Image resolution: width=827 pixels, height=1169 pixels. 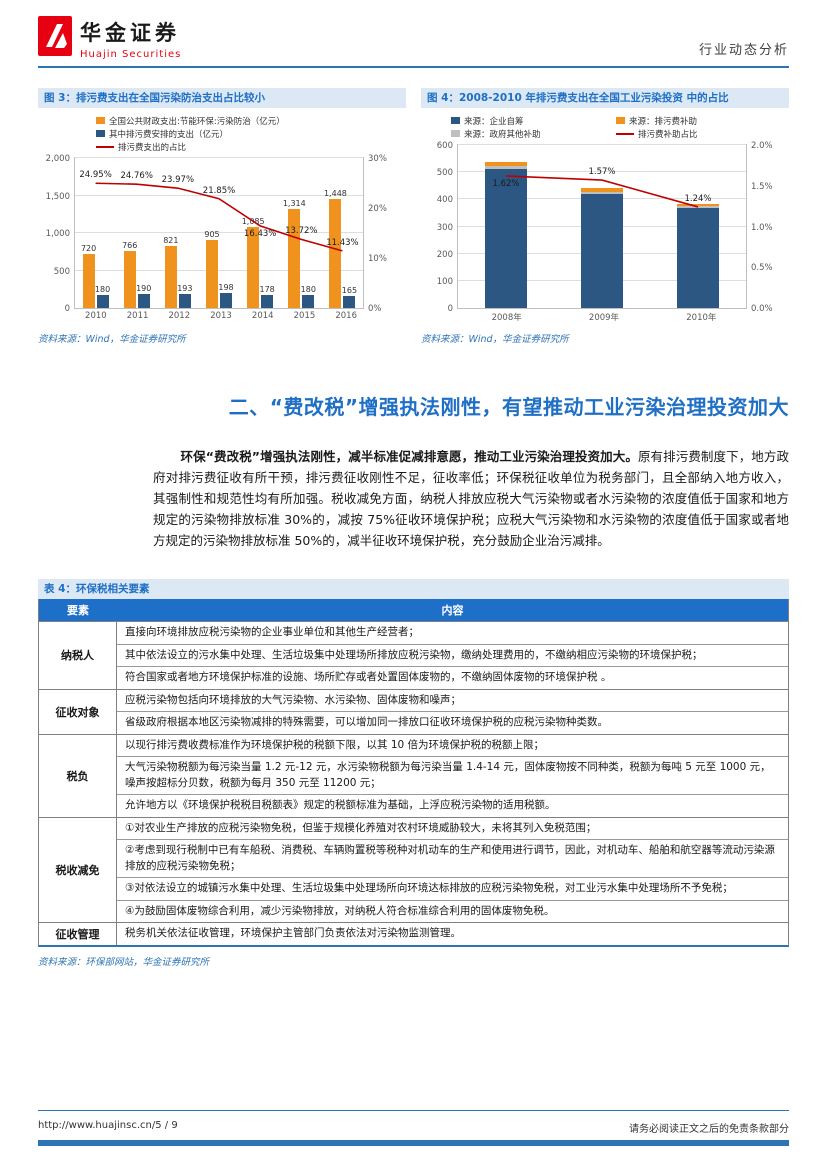 What do you see at coordinates (178, 180) in the screenshot?
I see `line-value-label: 23.97%` at bounding box center [178, 180].